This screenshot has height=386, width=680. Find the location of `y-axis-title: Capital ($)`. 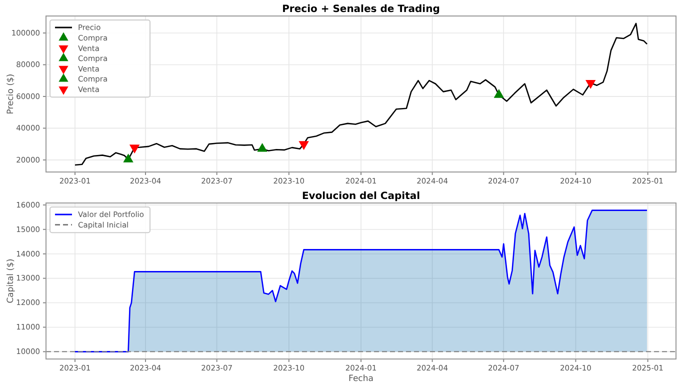

y-axis-title: Capital ($) is located at coordinates (11, 281).